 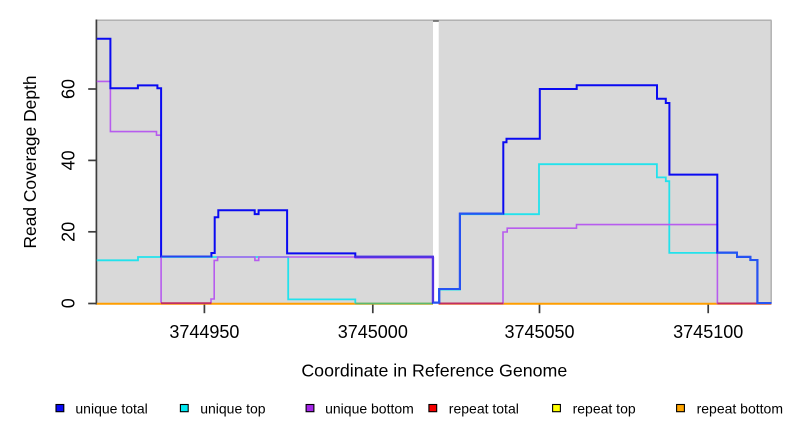 What do you see at coordinates (434, 370) in the screenshot?
I see `svg-text: Coordinate in Reference Genome` at bounding box center [434, 370].